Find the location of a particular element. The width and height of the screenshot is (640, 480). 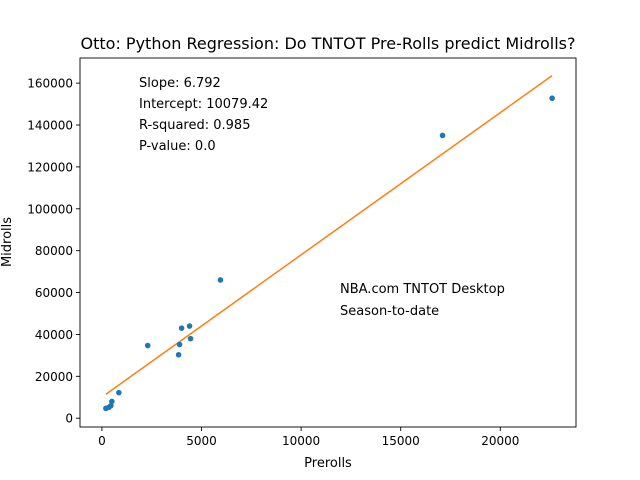

y-tick-label: 120000 is located at coordinates (50, 167).